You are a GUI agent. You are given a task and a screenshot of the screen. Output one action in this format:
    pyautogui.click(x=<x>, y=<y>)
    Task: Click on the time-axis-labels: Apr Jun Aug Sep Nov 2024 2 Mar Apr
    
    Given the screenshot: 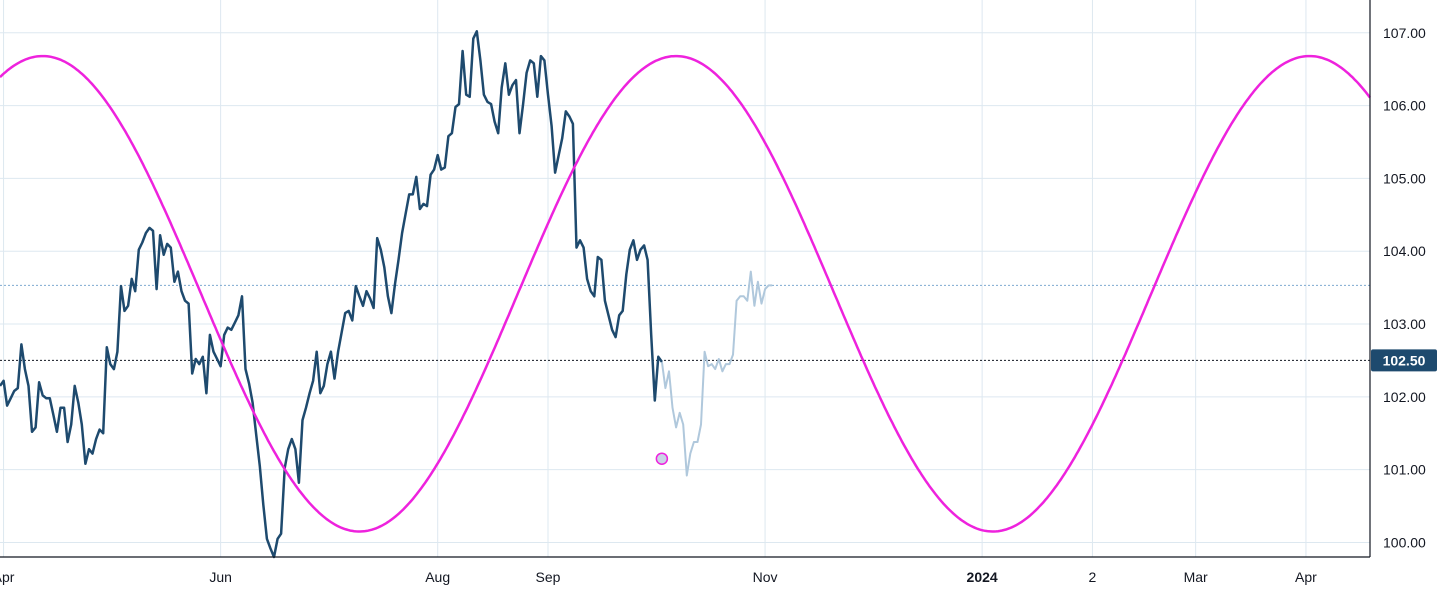 What is the action you would take?
    pyautogui.click(x=658, y=577)
    